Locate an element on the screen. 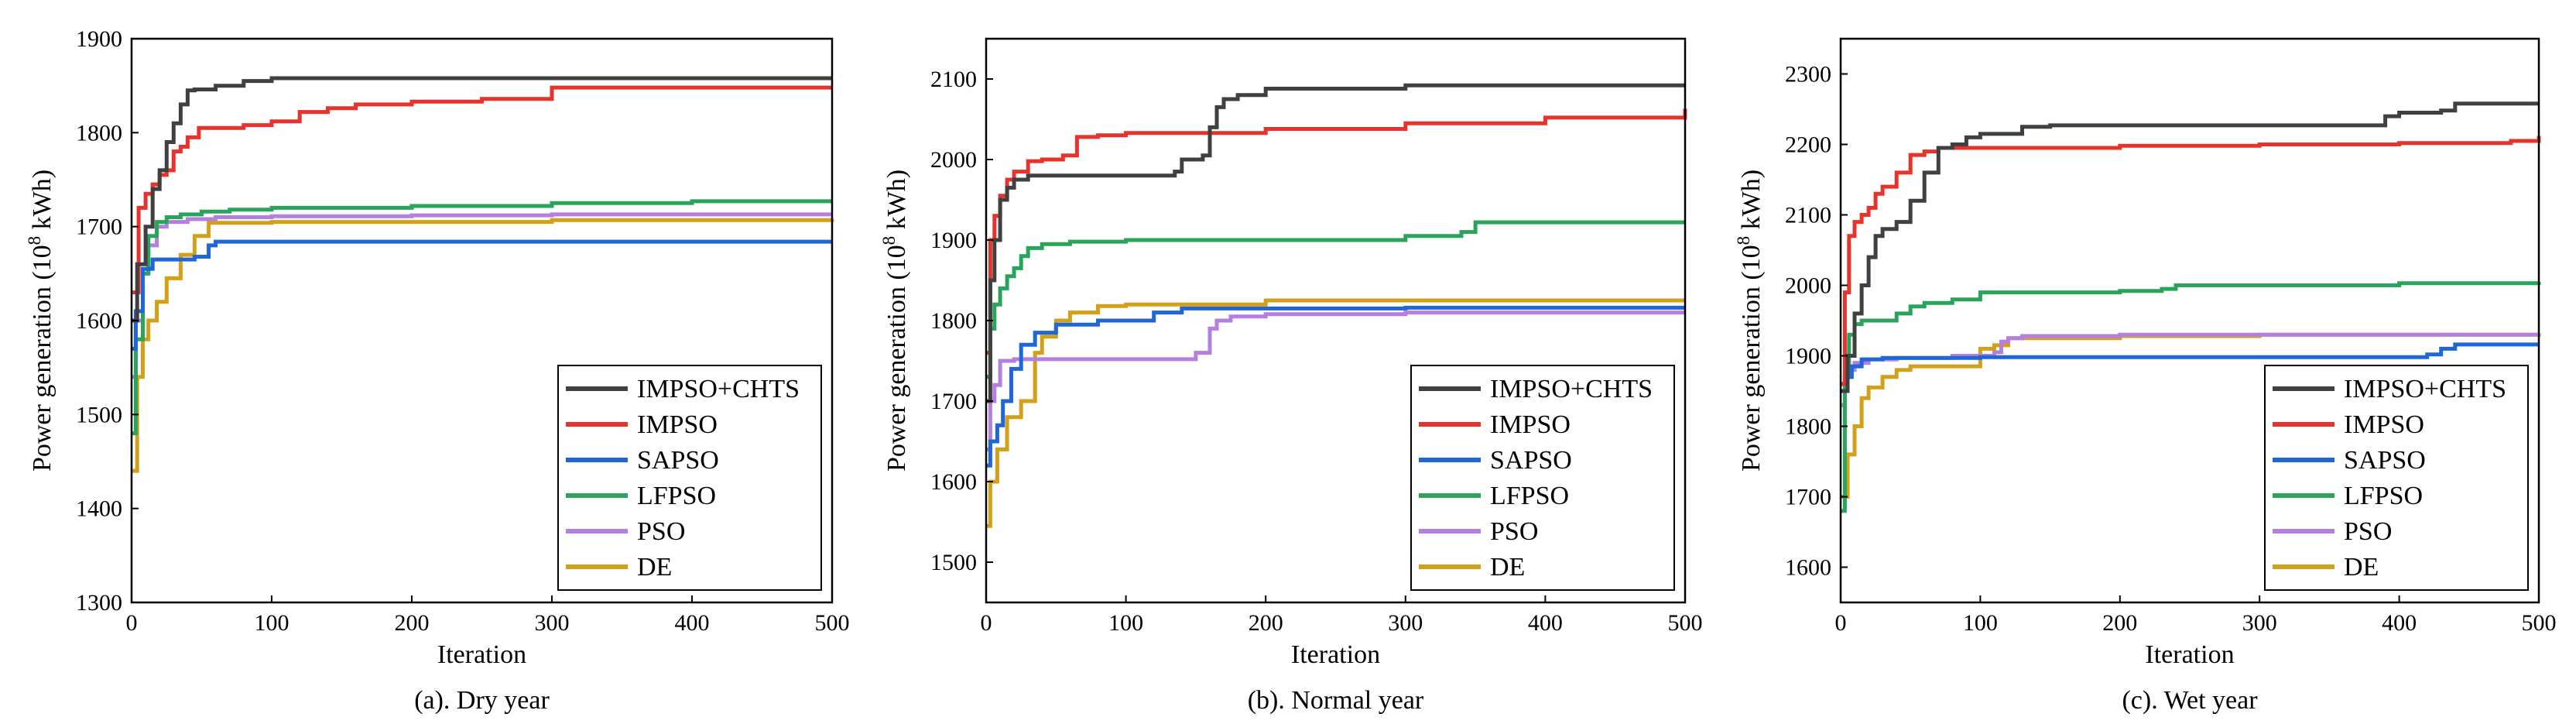 This screenshot has width=2576, height=724. y-tick-label: 1400 is located at coordinates (99, 509).